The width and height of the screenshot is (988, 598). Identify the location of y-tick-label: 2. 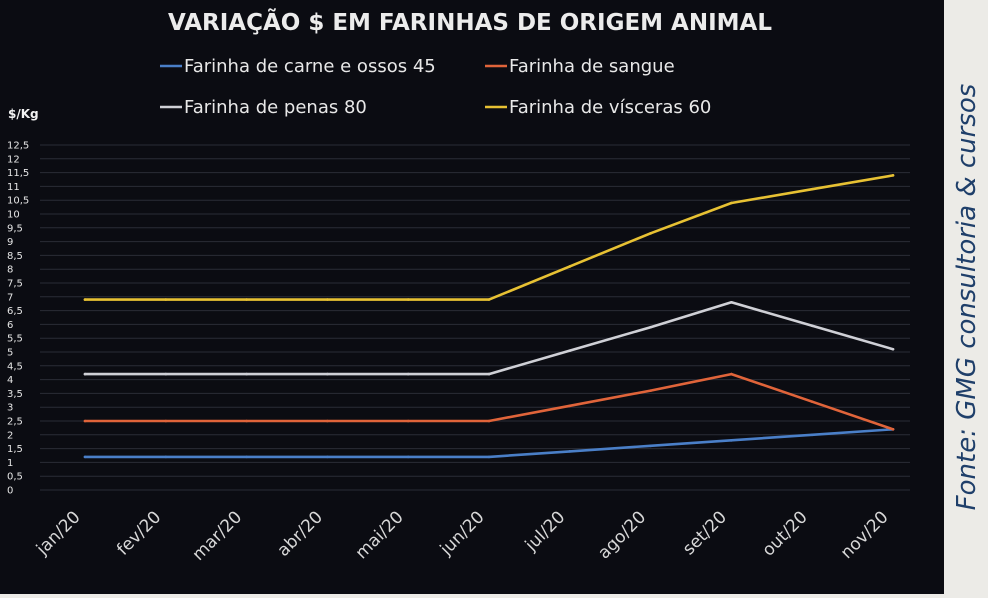
(10, 435).